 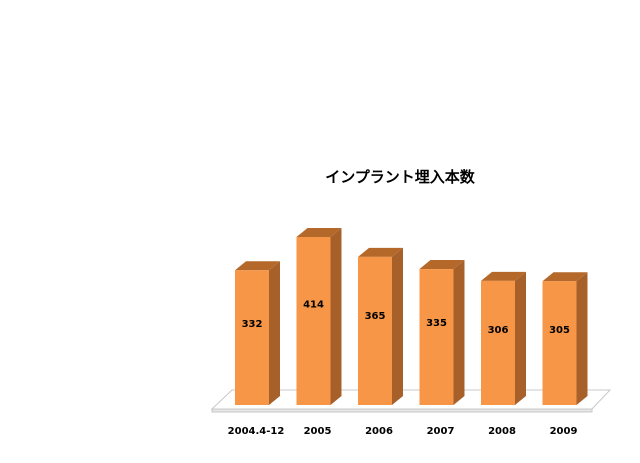 I want to click on data-label-2: 365, so click(x=375, y=316).